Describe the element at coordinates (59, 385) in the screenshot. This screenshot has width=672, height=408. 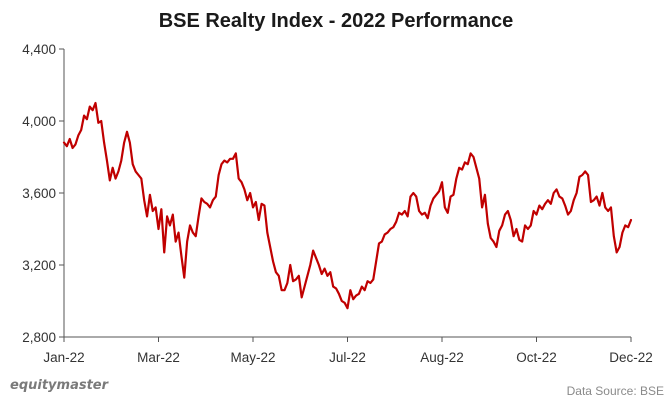
I see `brand-logo-text: equitymaster` at that location.